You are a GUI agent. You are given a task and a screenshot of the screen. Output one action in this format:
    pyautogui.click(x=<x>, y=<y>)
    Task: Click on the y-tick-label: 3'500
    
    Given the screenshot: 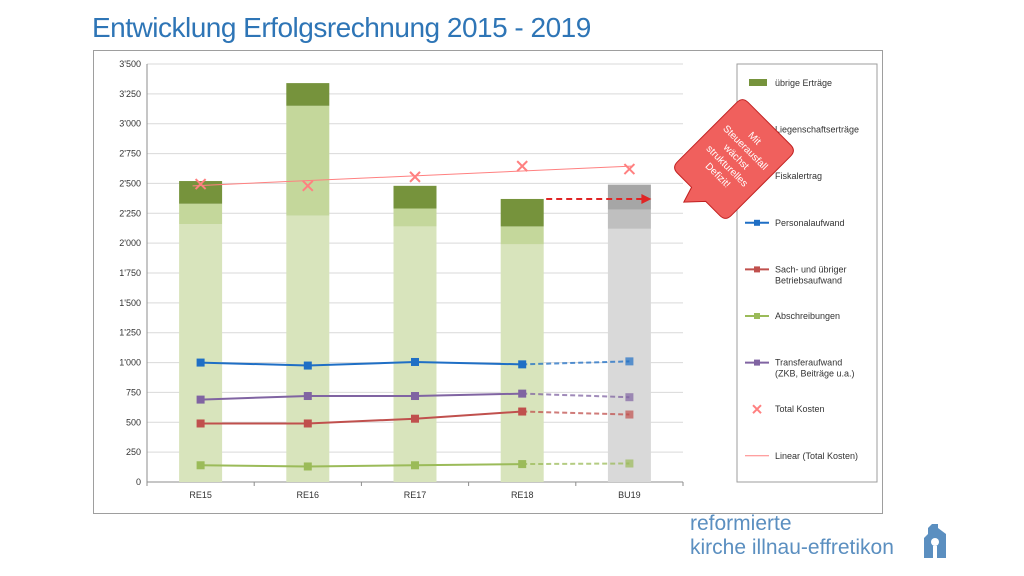 What is the action you would take?
    pyautogui.click(x=130, y=64)
    